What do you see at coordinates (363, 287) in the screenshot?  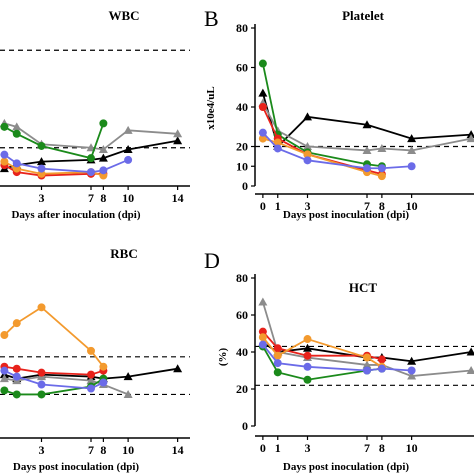 I see `panel-hct-title: HCT` at bounding box center [363, 287].